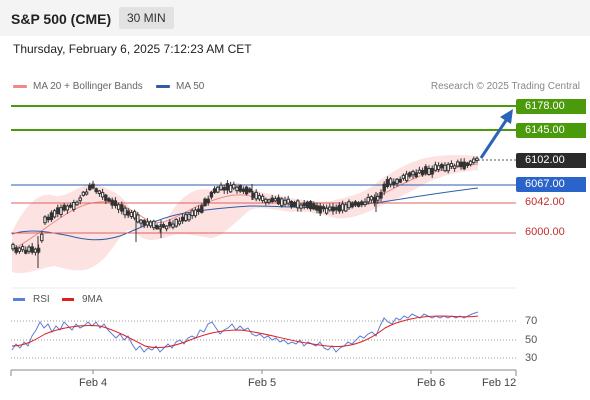  Describe the element at coordinates (88, 86) in the screenshot. I see `legend-ma20-label: MA 20 + Bollinger Bands` at that location.